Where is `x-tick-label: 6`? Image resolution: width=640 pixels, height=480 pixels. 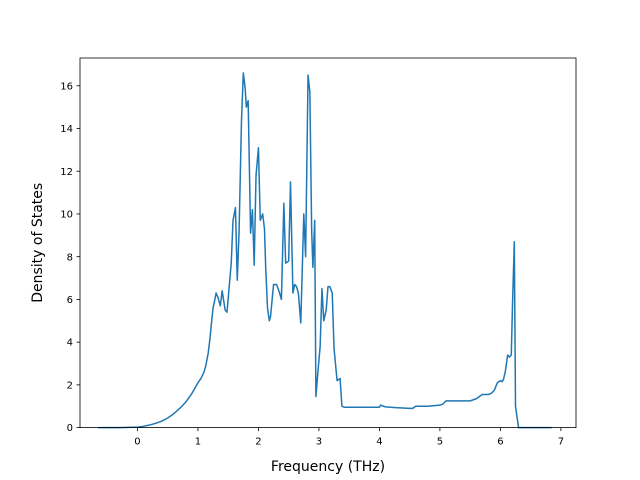 x-tick-label: 6 is located at coordinates (500, 442).